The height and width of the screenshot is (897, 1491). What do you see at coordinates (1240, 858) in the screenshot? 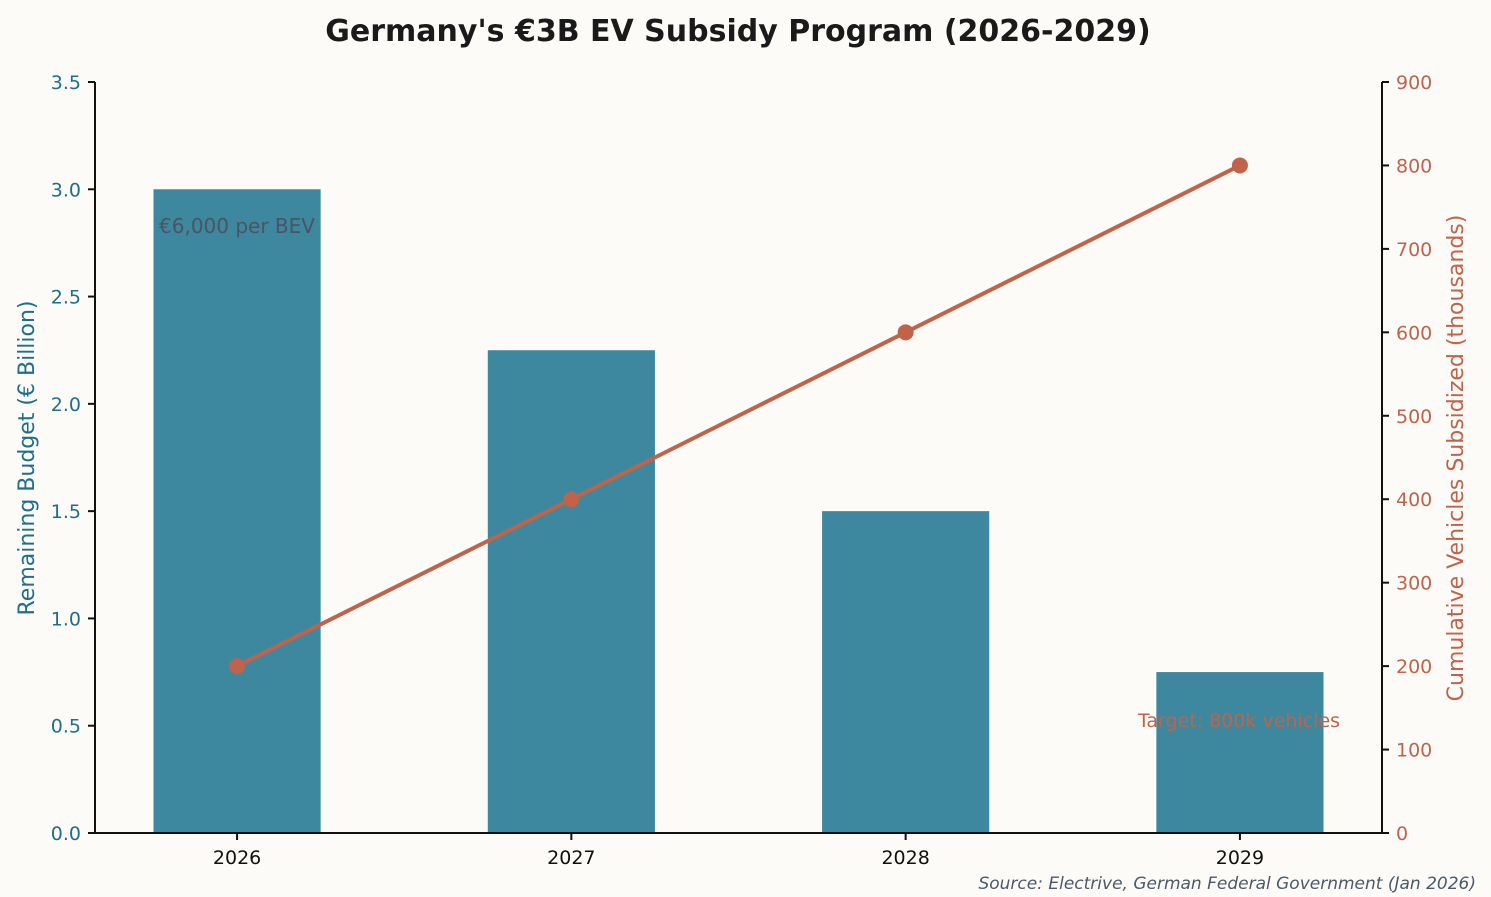
I see `x-tick-label: 2029` at bounding box center [1240, 858].